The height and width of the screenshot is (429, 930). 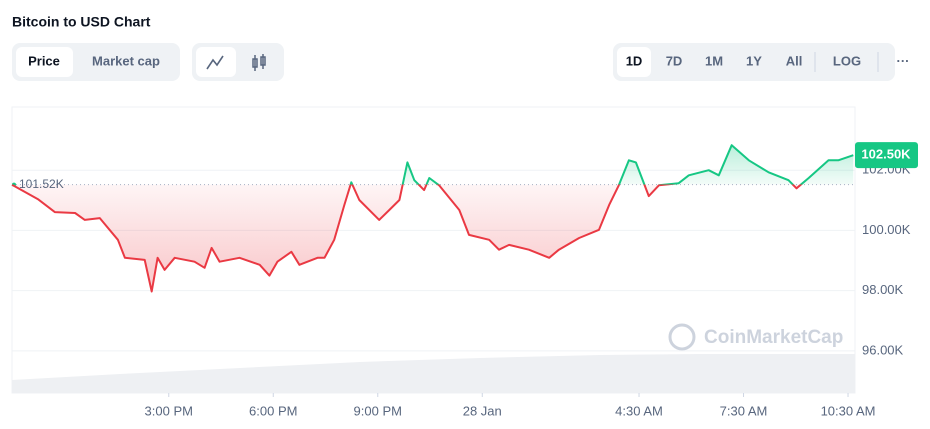 What do you see at coordinates (259, 62) in the screenshot?
I see `candle-icon` at bounding box center [259, 62].